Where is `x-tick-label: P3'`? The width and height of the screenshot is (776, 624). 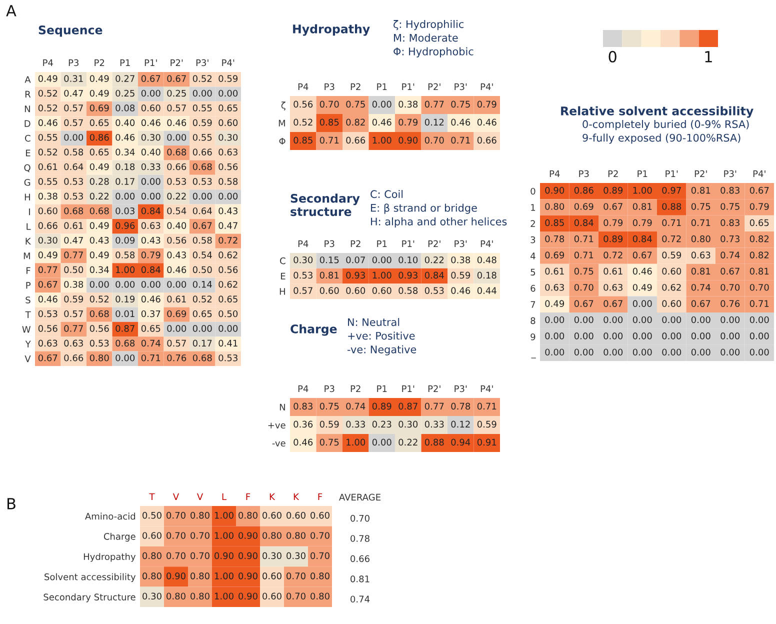
x-tick-label: P3' is located at coordinates (460, 244).